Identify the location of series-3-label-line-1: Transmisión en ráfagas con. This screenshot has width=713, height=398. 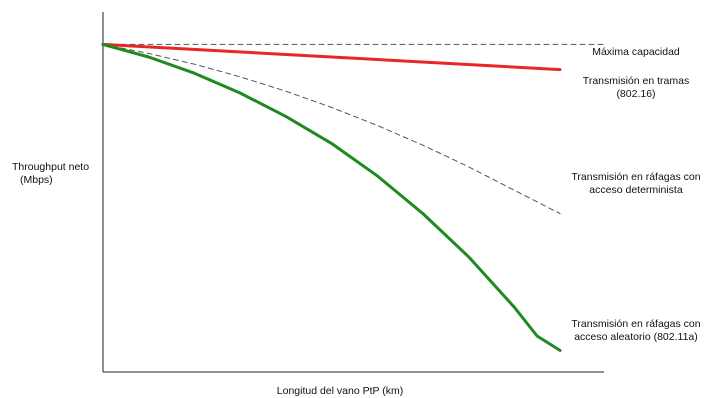
(635, 177).